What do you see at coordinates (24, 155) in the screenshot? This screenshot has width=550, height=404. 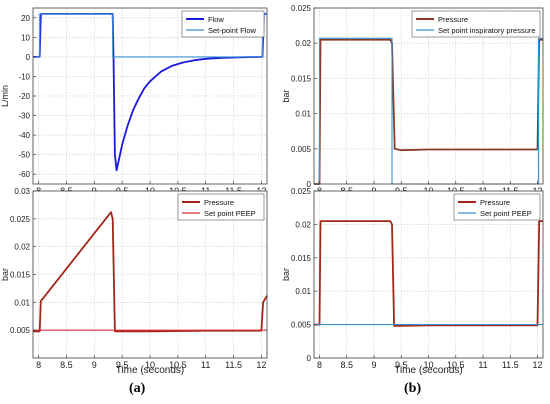 I see `y-tick-label: -50` at bounding box center [24, 155].